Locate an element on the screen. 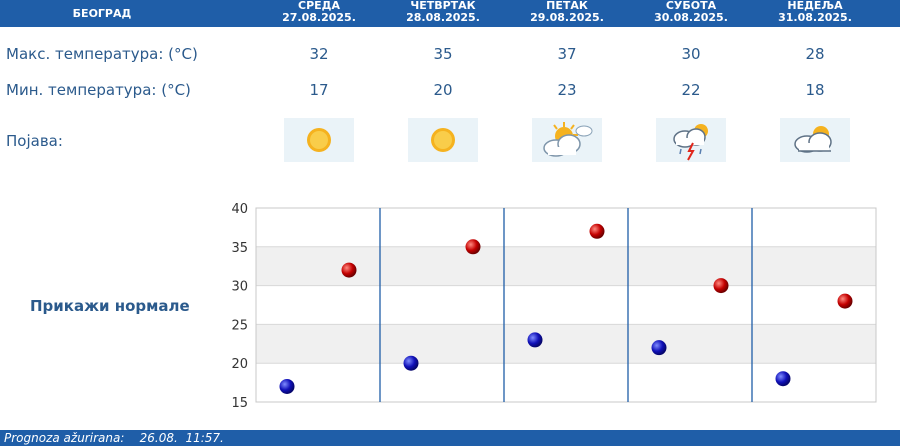  day-date: 31.08.2025. is located at coordinates (815, 17).